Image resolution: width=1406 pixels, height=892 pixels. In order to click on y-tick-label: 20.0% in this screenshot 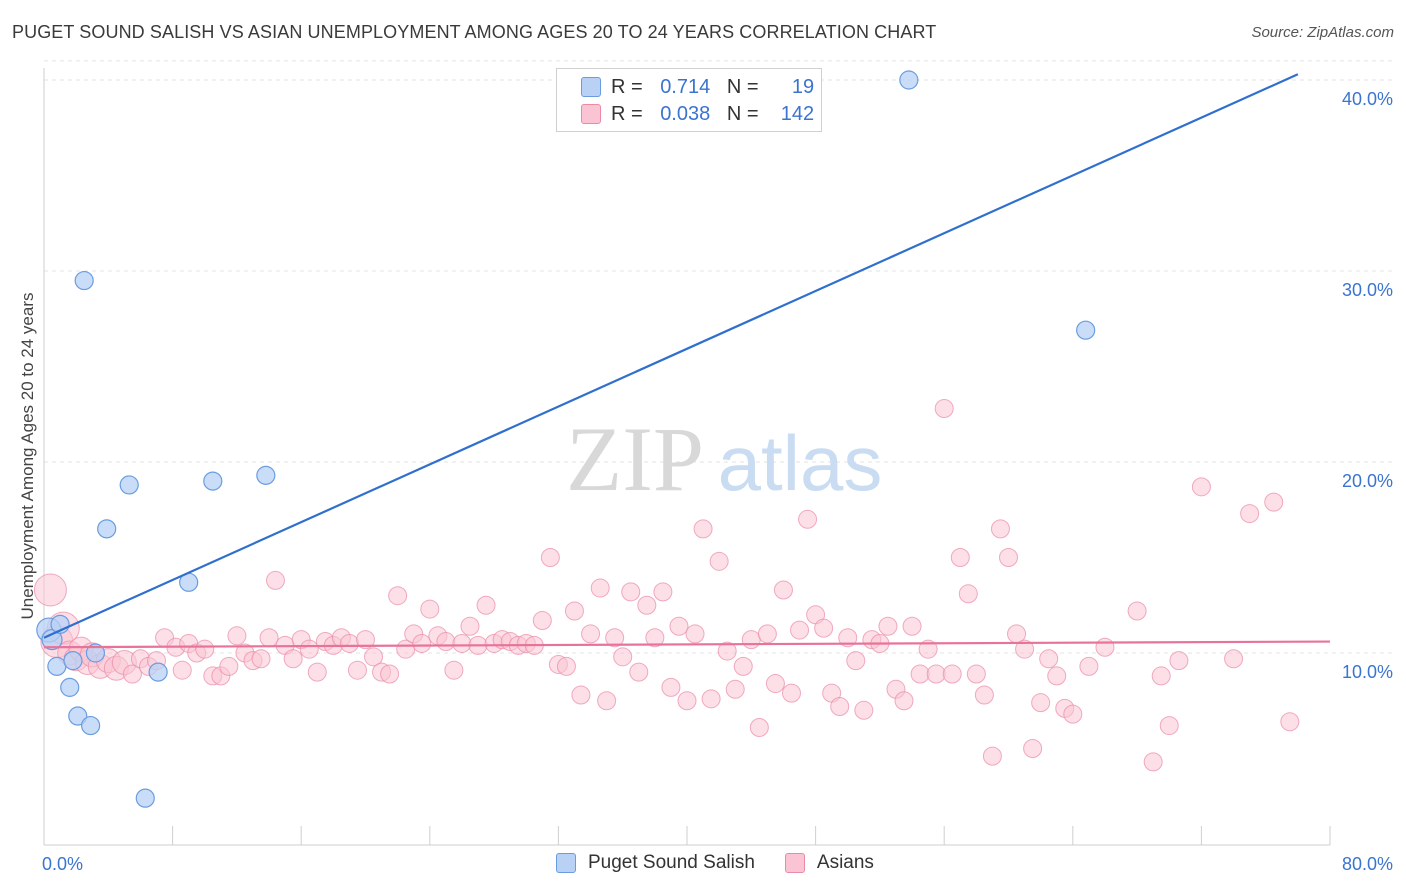, I will do `click(1367, 481)`.